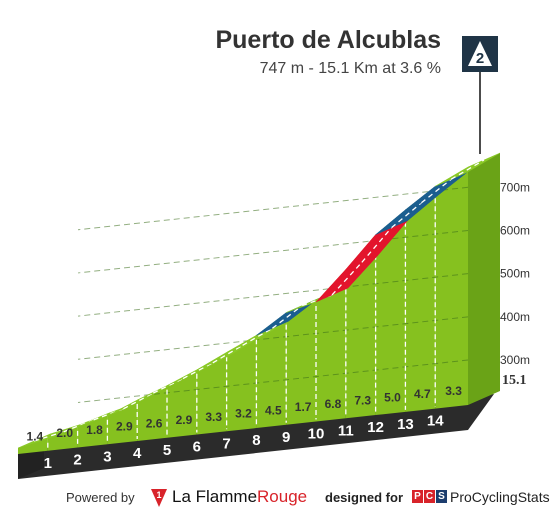 The height and width of the screenshot is (515, 555). I want to click on flamme-brand-a: La Flamme, so click(215, 496).